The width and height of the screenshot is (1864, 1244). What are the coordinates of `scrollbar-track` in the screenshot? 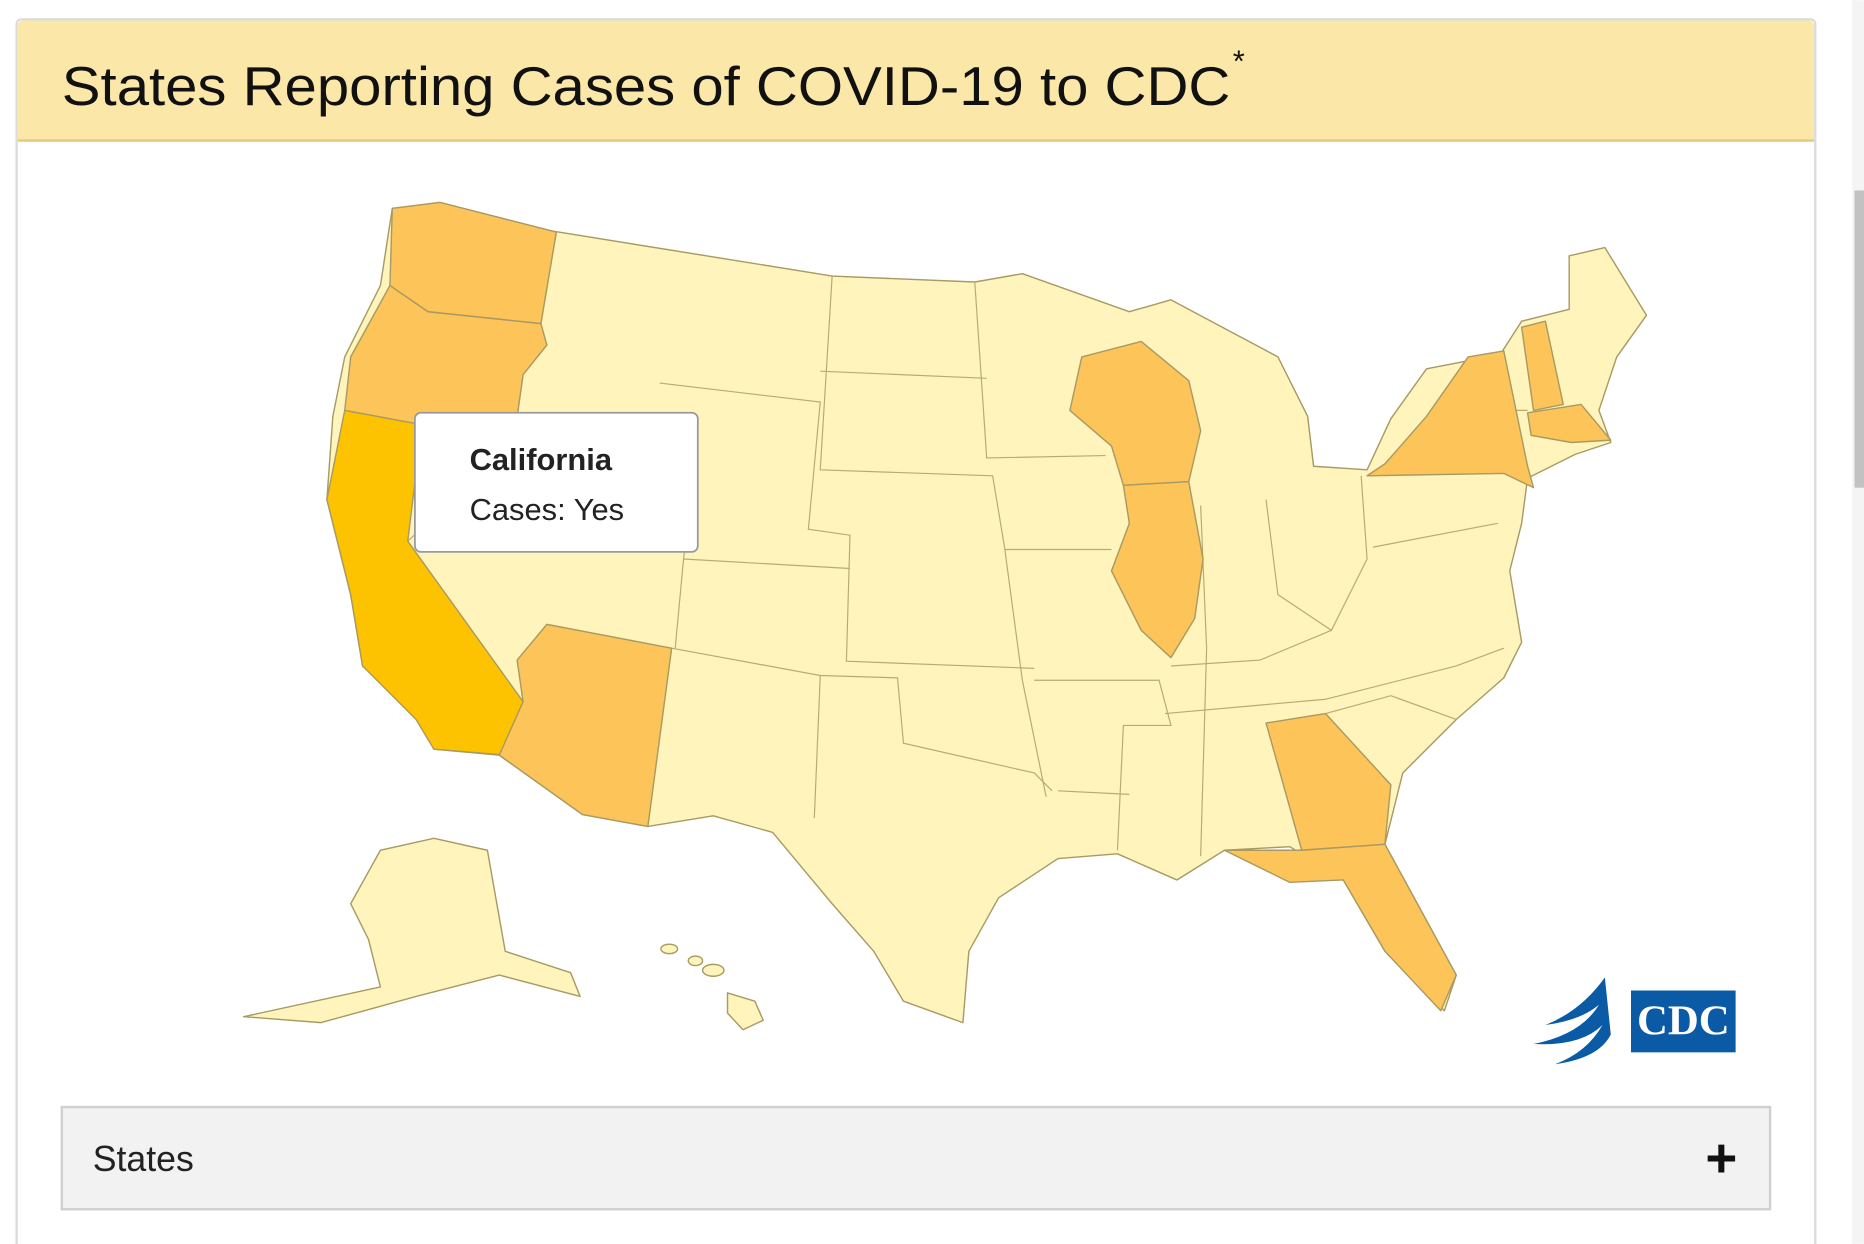 It's located at (1858, 622).